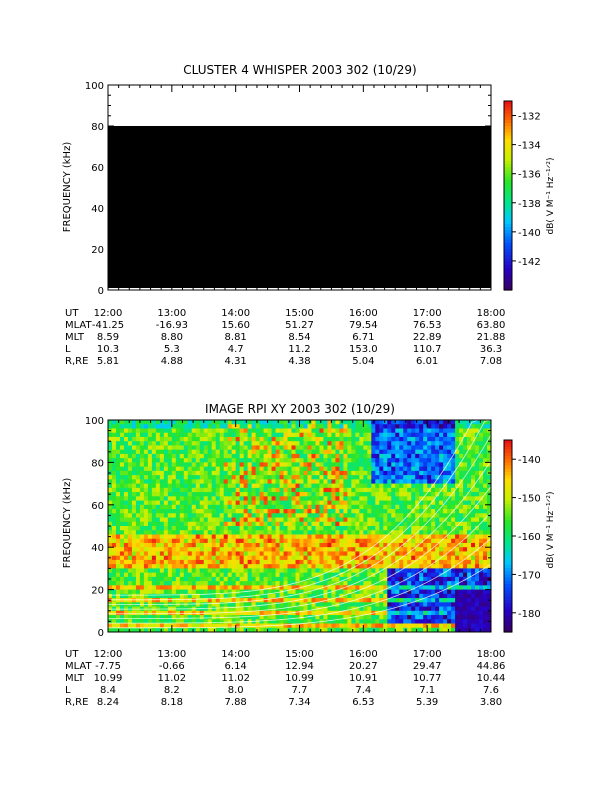 This screenshot has width=600, height=800. Describe the element at coordinates (522, 195) in the screenshot. I see `panel1-colorbar: -132-134-136-138-140-142` at that location.